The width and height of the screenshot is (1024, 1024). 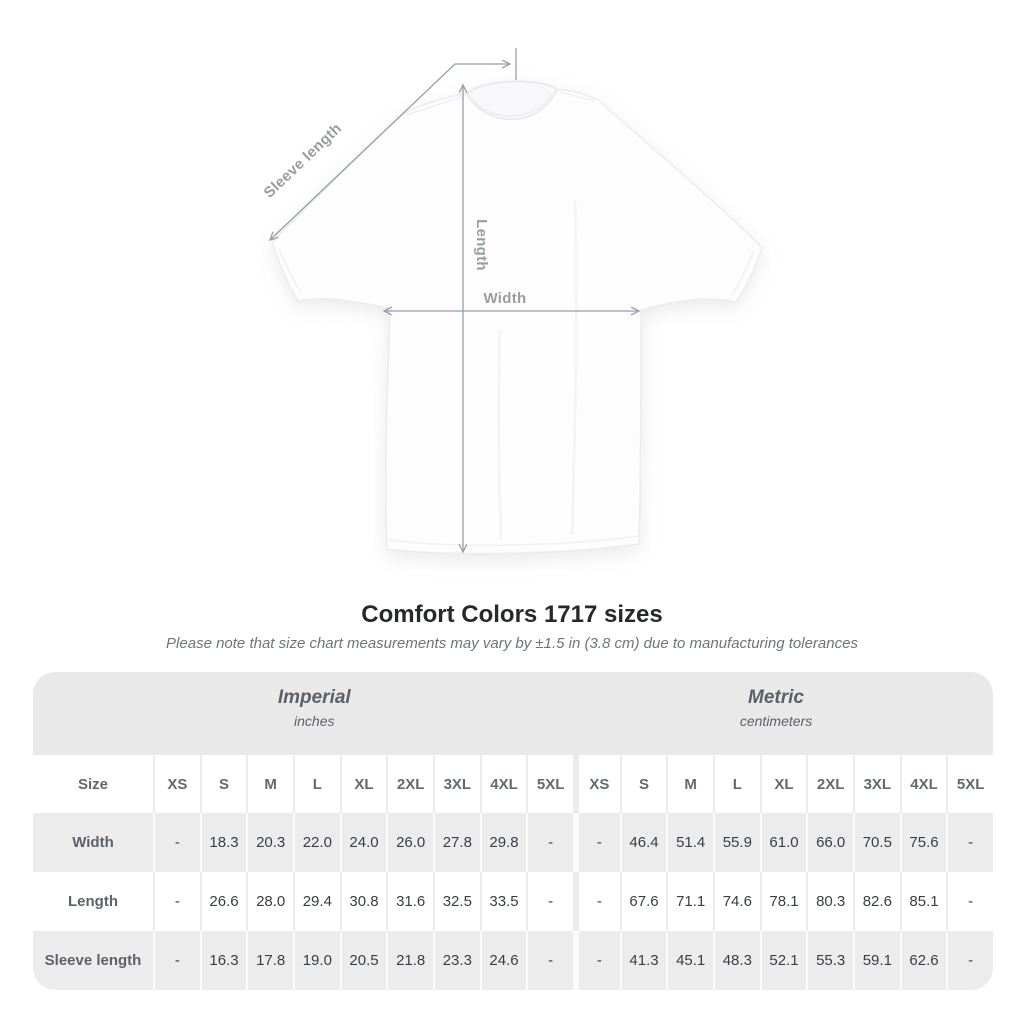 What do you see at coordinates (223, 960) in the screenshot?
I see `size-value-cell: 16.3` at bounding box center [223, 960].